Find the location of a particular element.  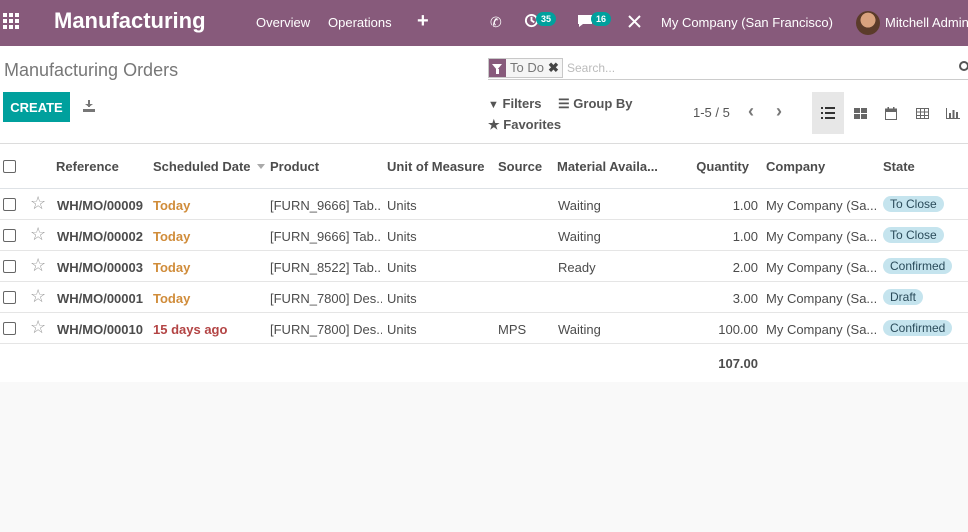

filters-menu: ▼ Filters is located at coordinates (515, 103).